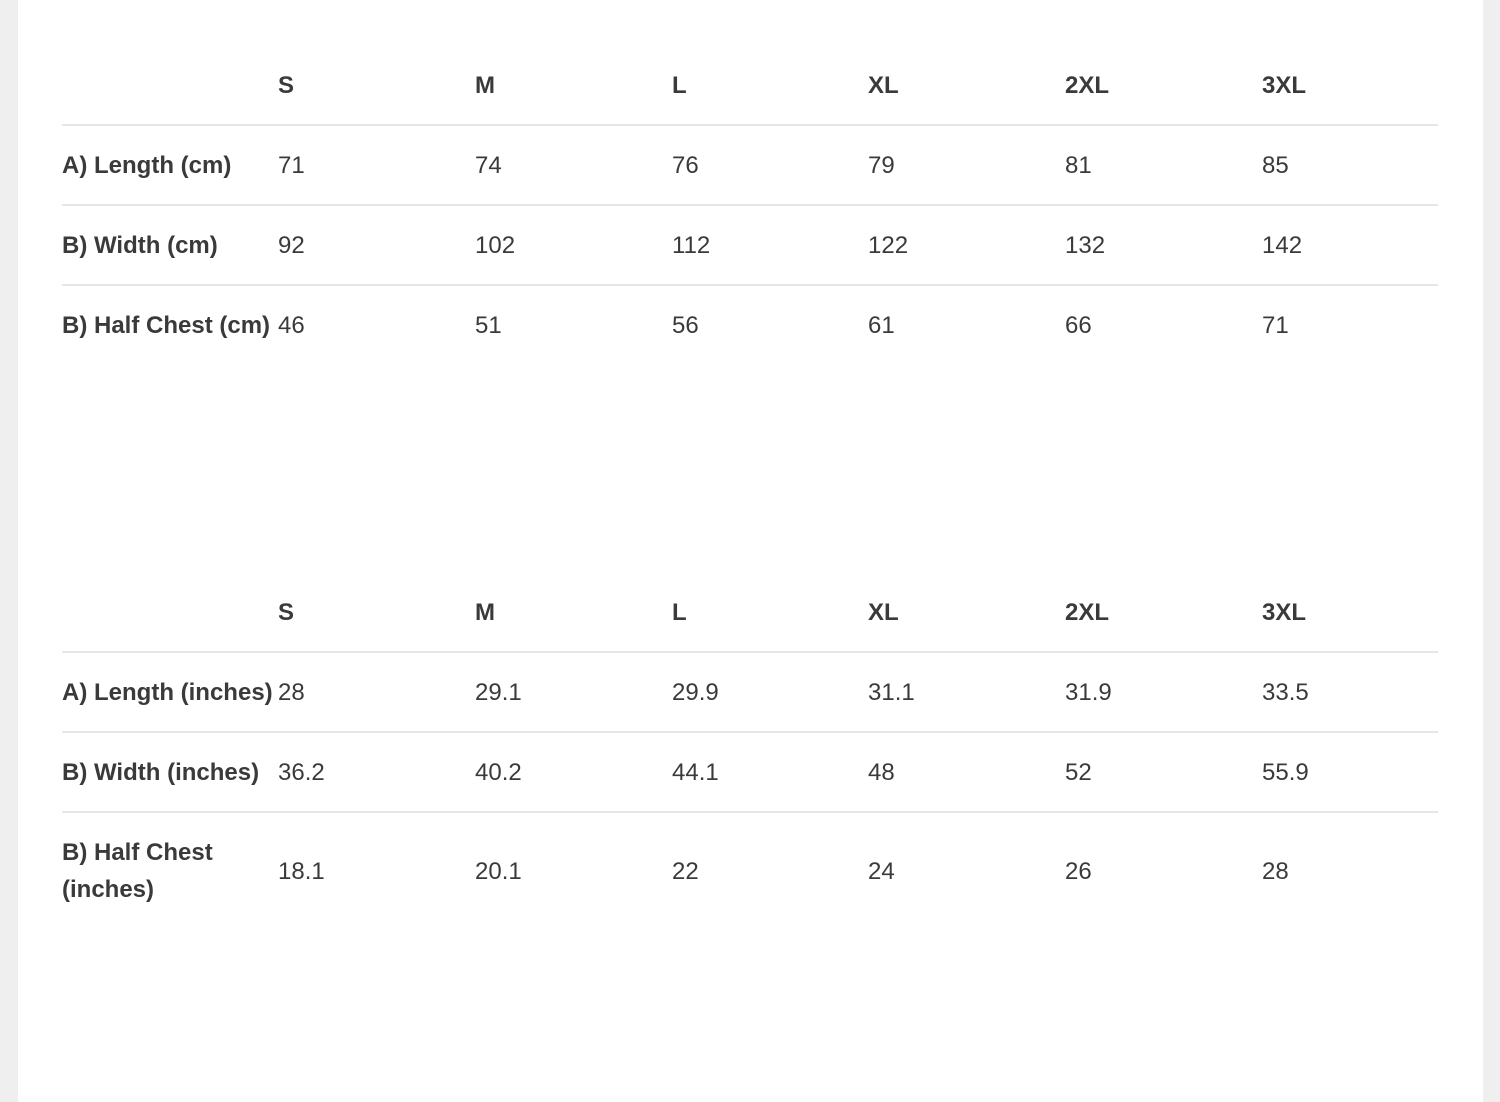 This screenshot has height=1102, width=1500. I want to click on table-row: A) Length (cm) 71 74 76 79 81 85, so click(750, 165).